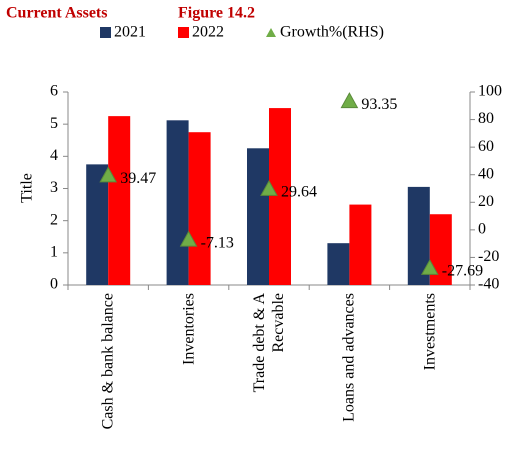 Image resolution: width=527 pixels, height=473 pixels. Describe the element at coordinates (462, 271) in the screenshot. I see `data-label: -27.69` at that location.